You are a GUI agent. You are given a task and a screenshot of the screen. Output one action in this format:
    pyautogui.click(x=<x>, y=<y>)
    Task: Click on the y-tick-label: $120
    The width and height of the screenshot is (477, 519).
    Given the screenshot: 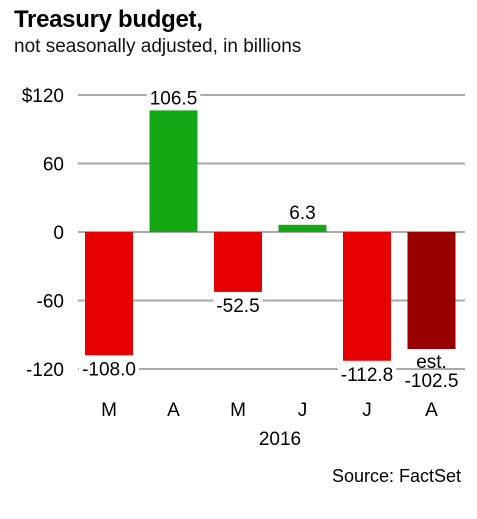 What is the action you would take?
    pyautogui.click(x=43, y=96)
    